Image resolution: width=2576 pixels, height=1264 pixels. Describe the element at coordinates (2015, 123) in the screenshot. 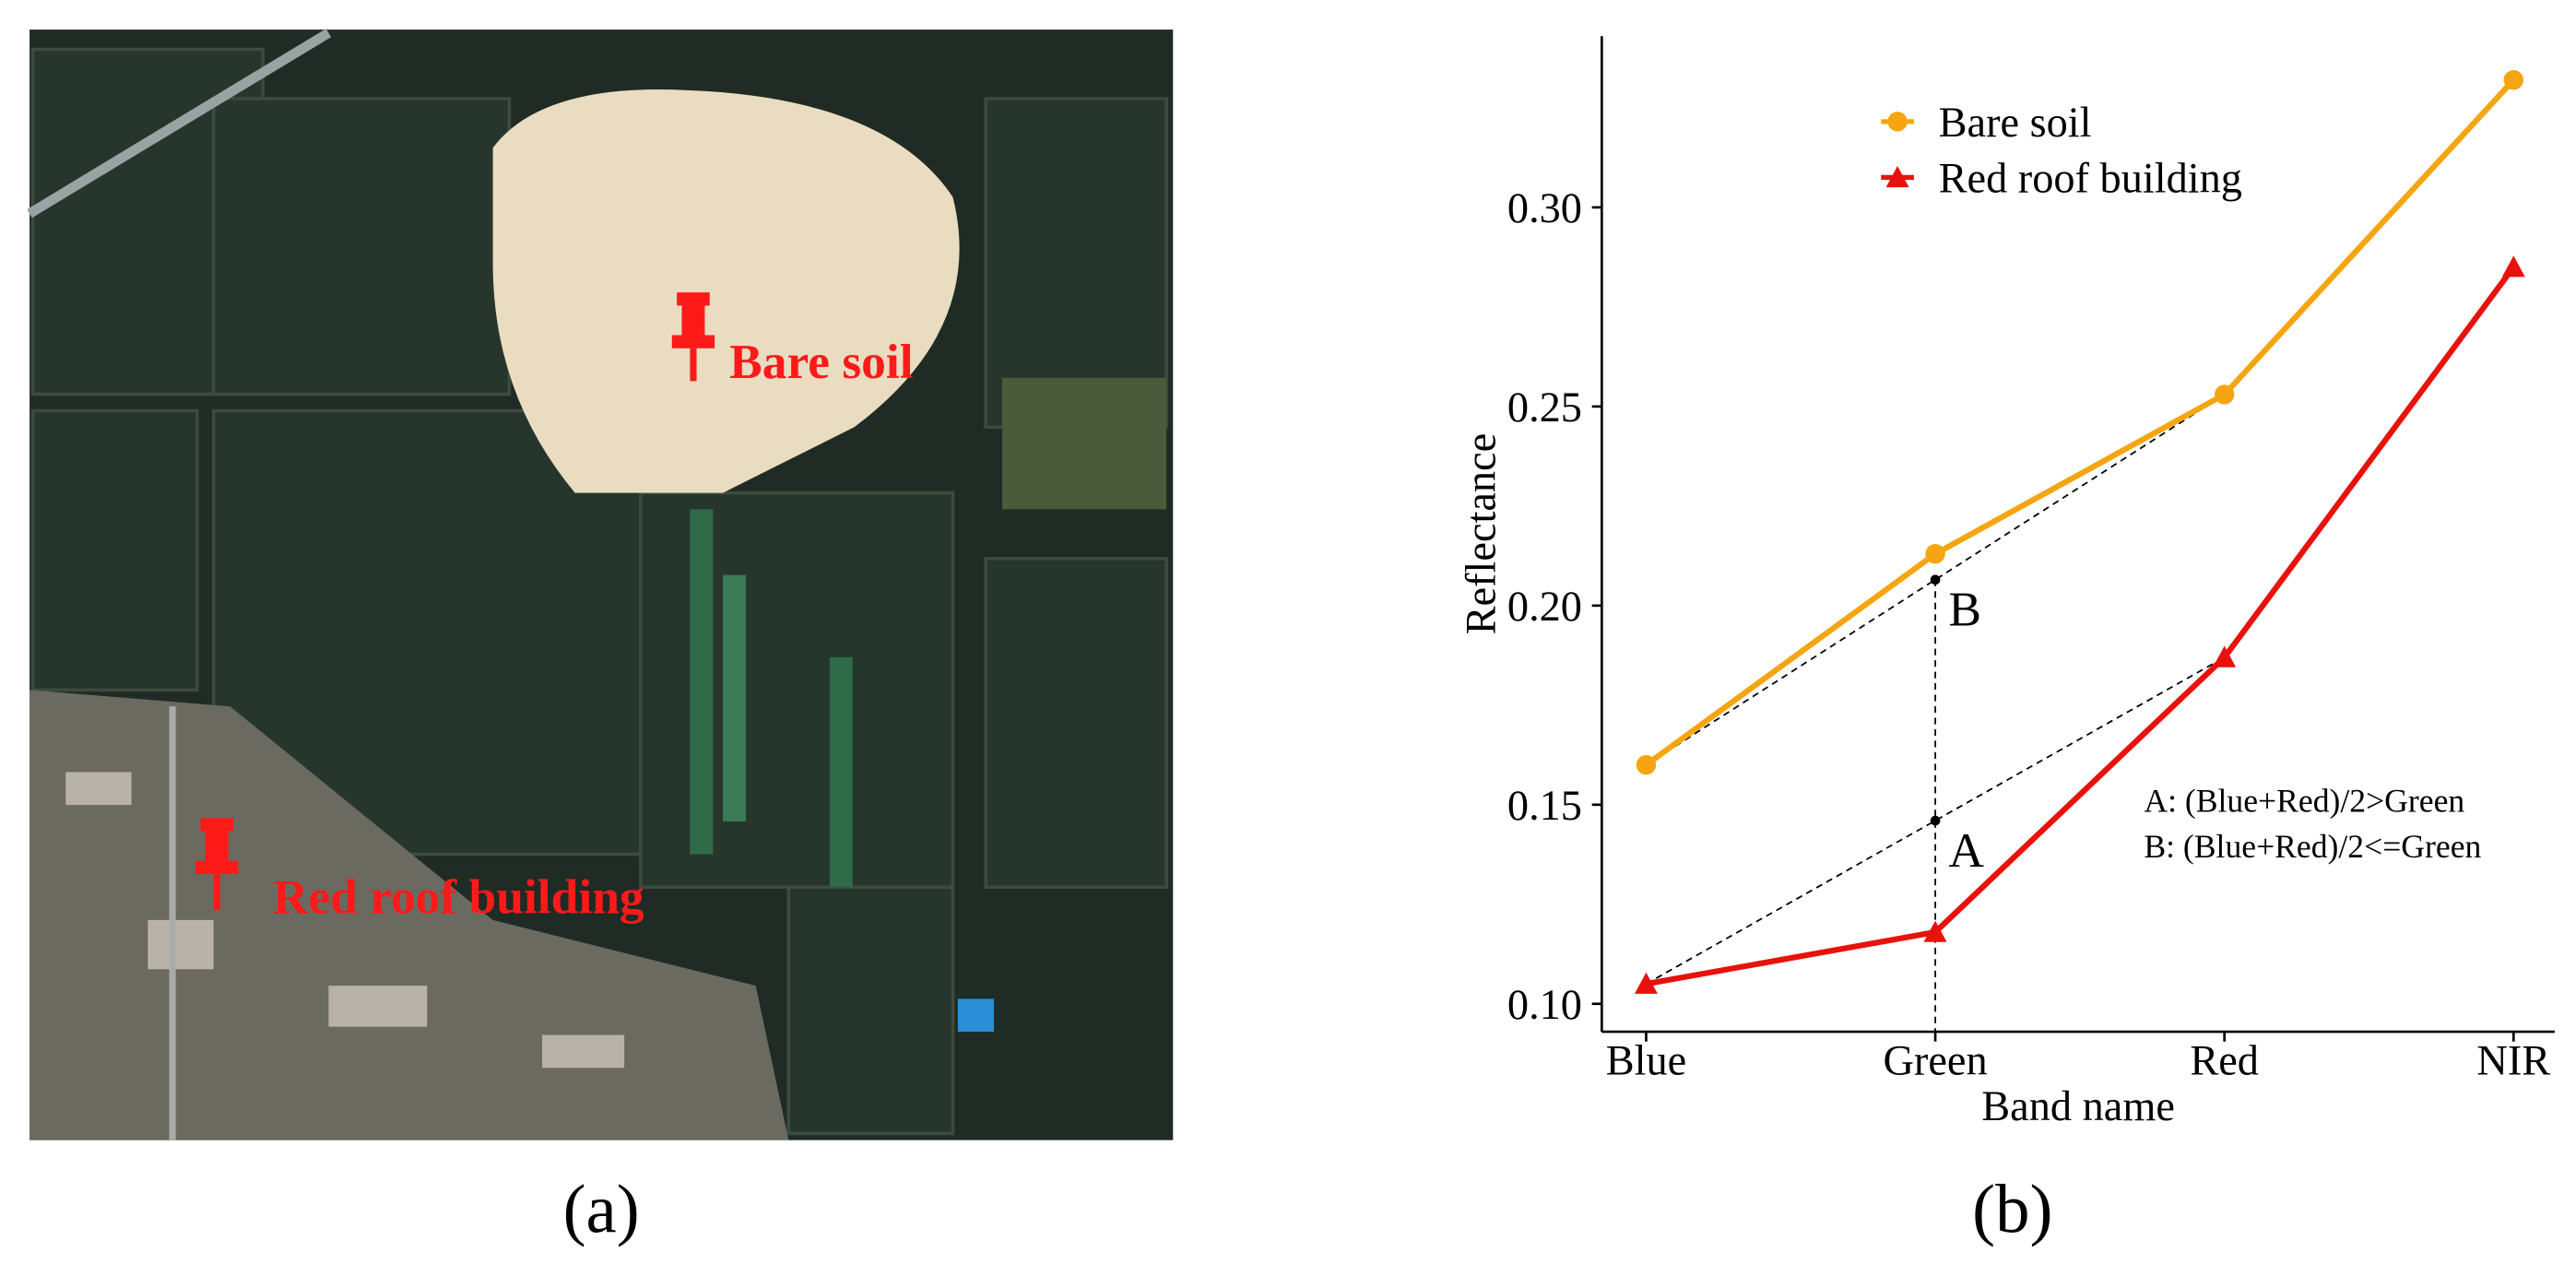

I see `legend-label: Bare soil` at that location.